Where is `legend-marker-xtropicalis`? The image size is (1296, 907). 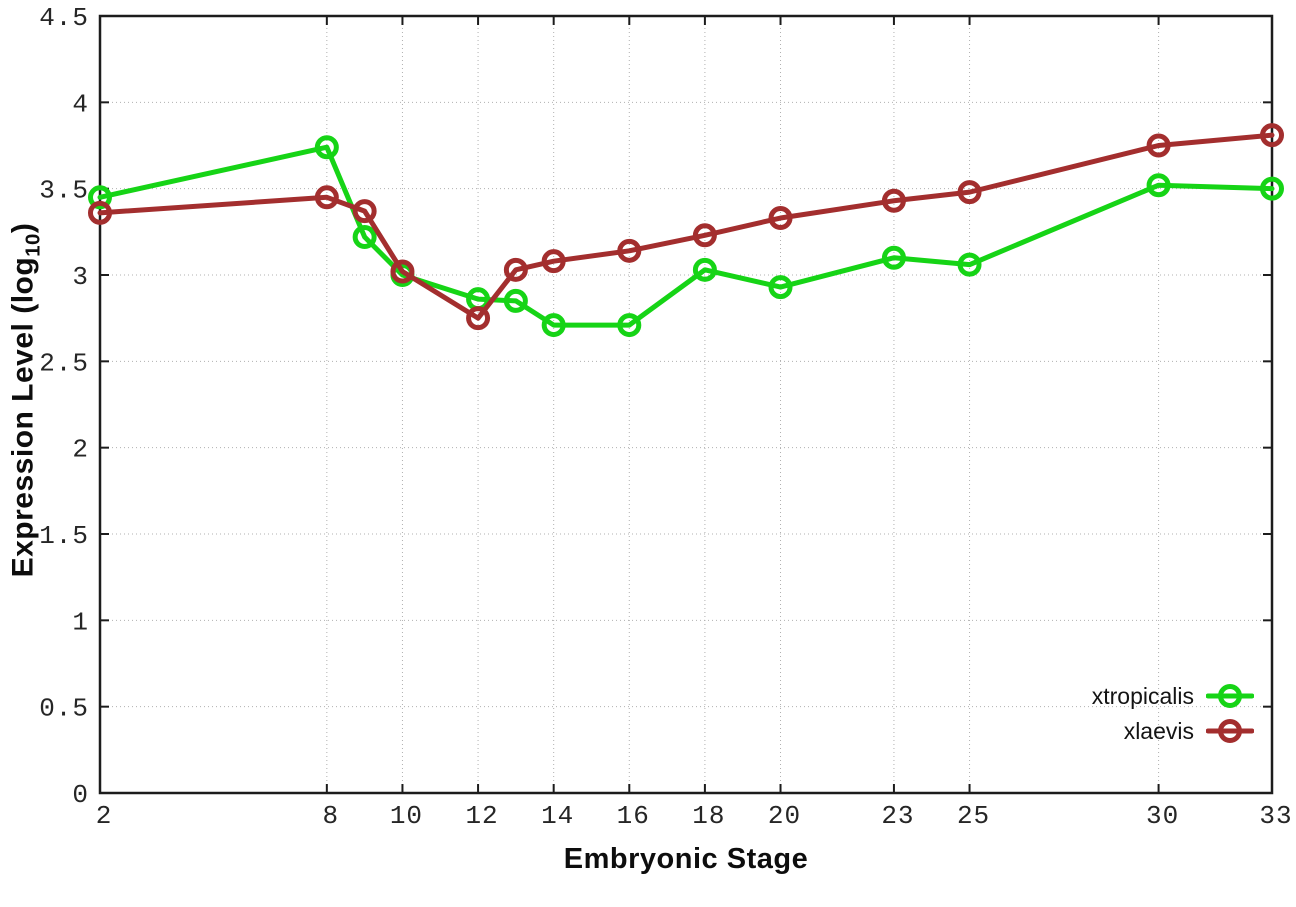 legend-marker-xtropicalis is located at coordinates (1230, 696).